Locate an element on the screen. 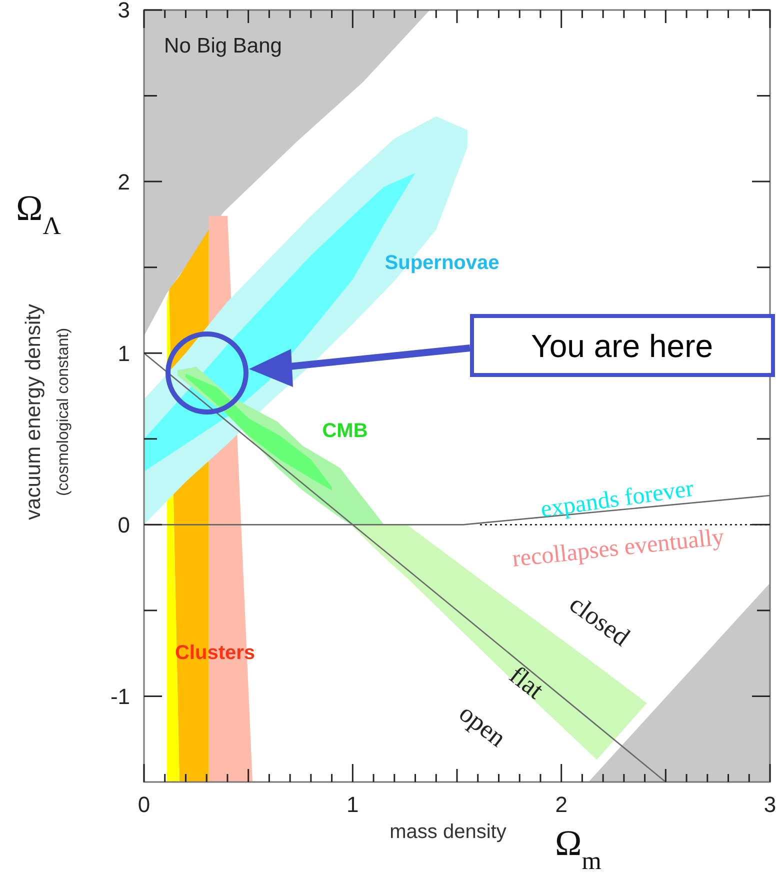 The image size is (779, 893). annotation: Supernovae is located at coordinates (442, 263).